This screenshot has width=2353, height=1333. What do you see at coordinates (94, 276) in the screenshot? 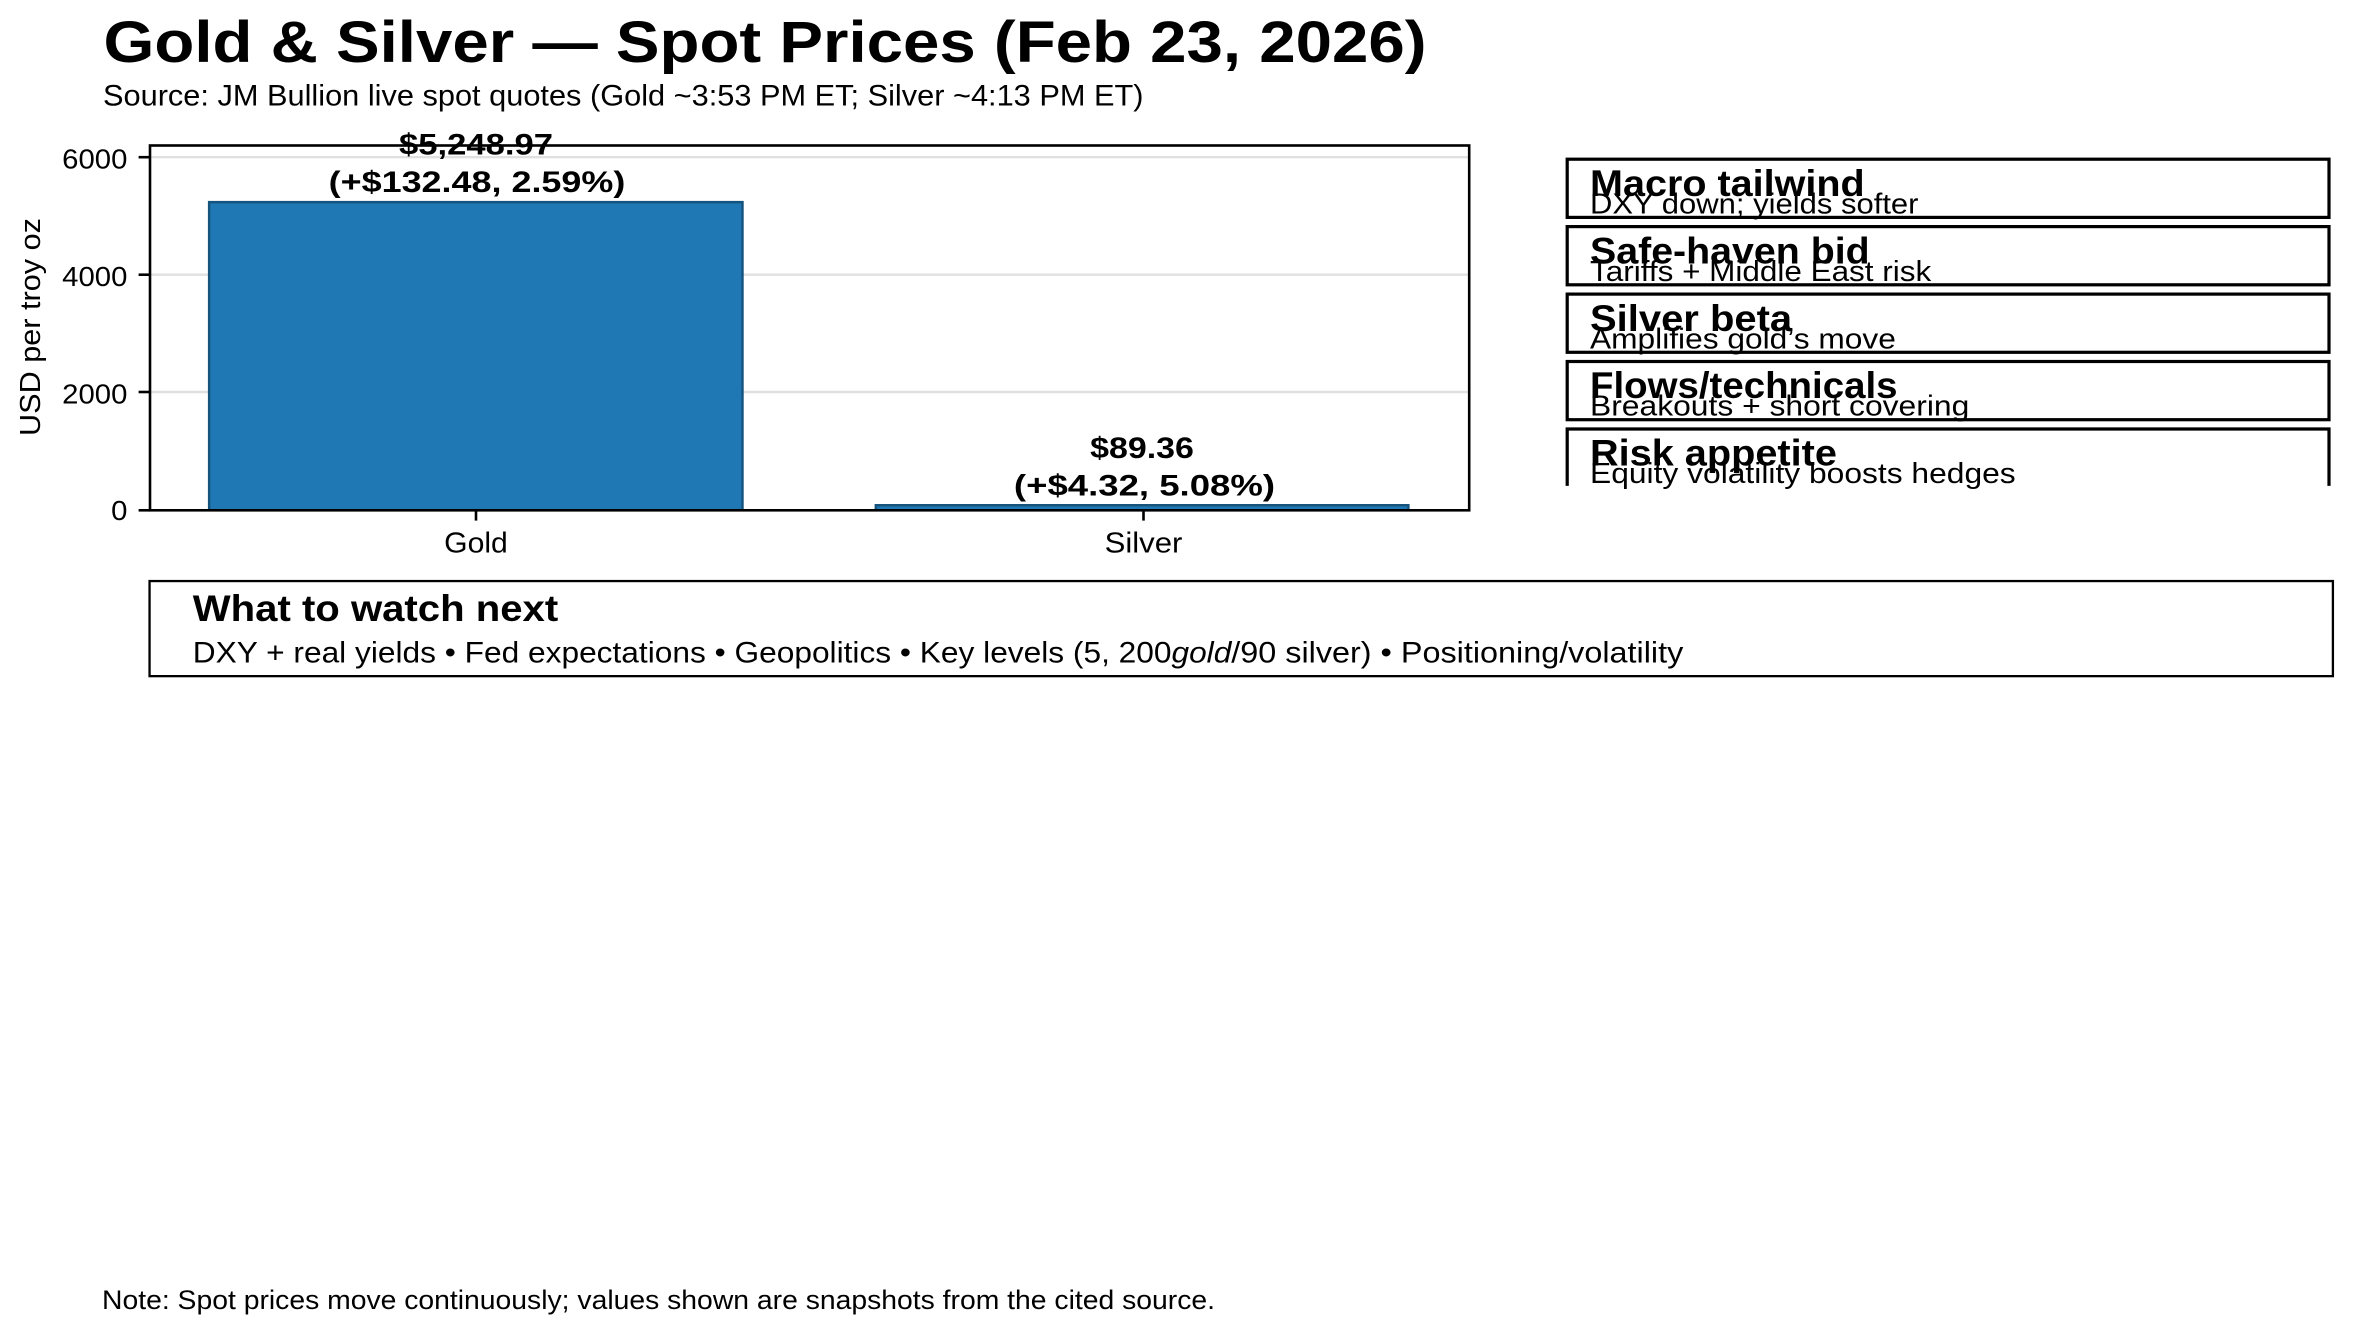
I see `svg-text: 4000` at bounding box center [94, 276].